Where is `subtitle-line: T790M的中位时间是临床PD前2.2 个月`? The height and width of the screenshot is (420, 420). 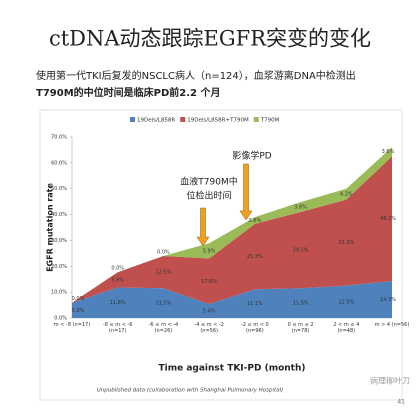
subtitle-line: T790M的中位时间是临床PD前2.2 个月 is located at coordinates (128, 92).